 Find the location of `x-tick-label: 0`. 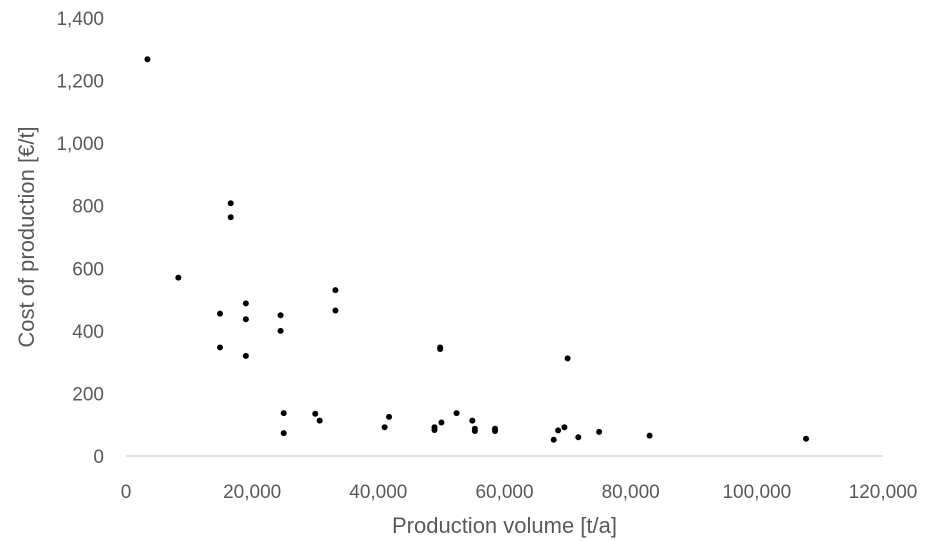

x-tick-label: 0 is located at coordinates (126, 492).